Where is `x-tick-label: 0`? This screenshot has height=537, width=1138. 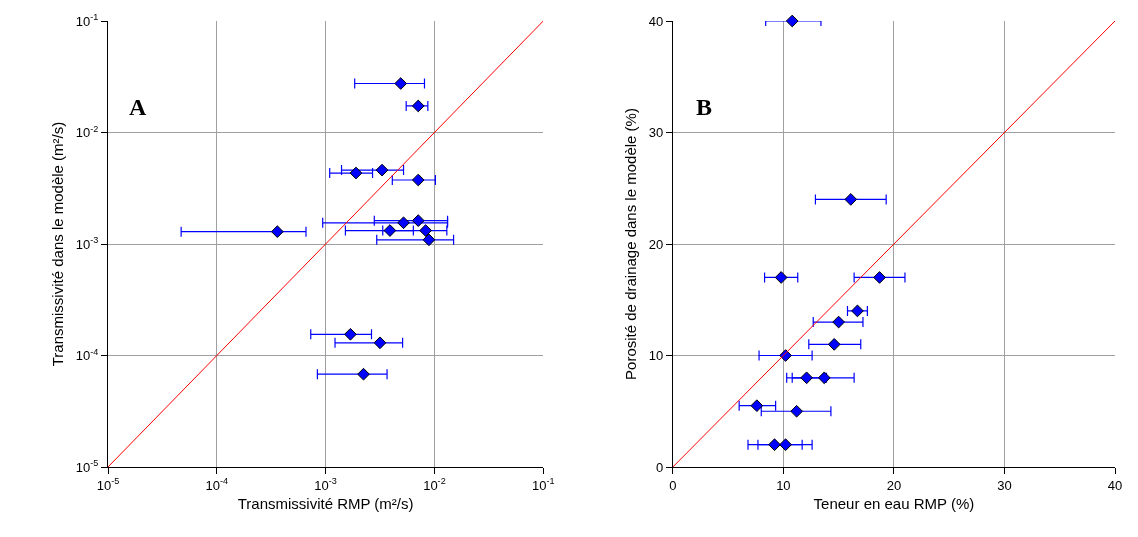
x-tick-label: 0 is located at coordinates (673, 485).